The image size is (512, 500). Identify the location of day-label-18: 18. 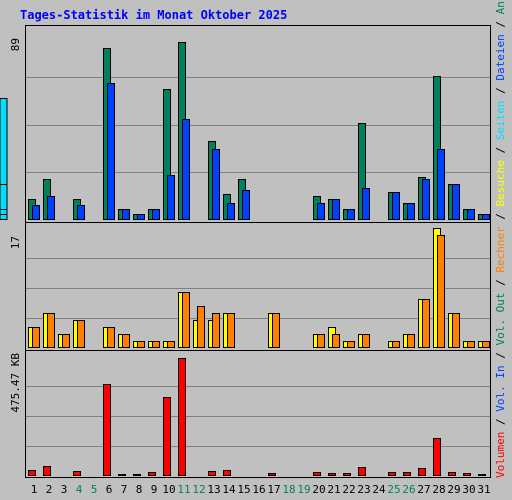
(288, 489).